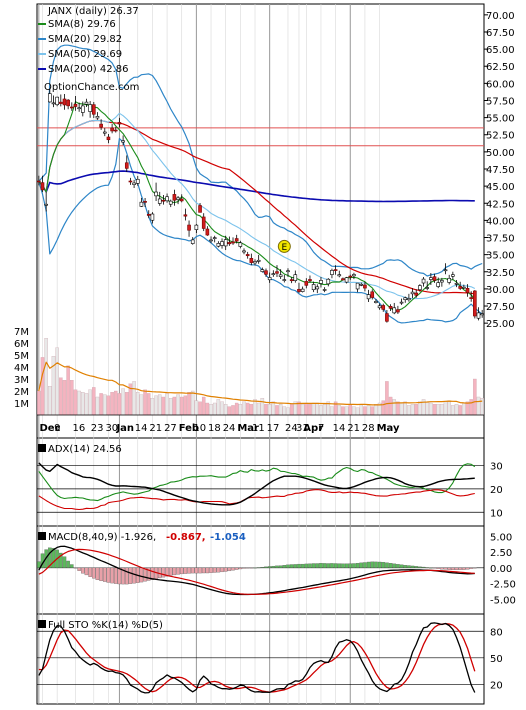 The width and height of the screenshot is (526, 710). I want to click on earnings-event-label: E, so click(284, 248).